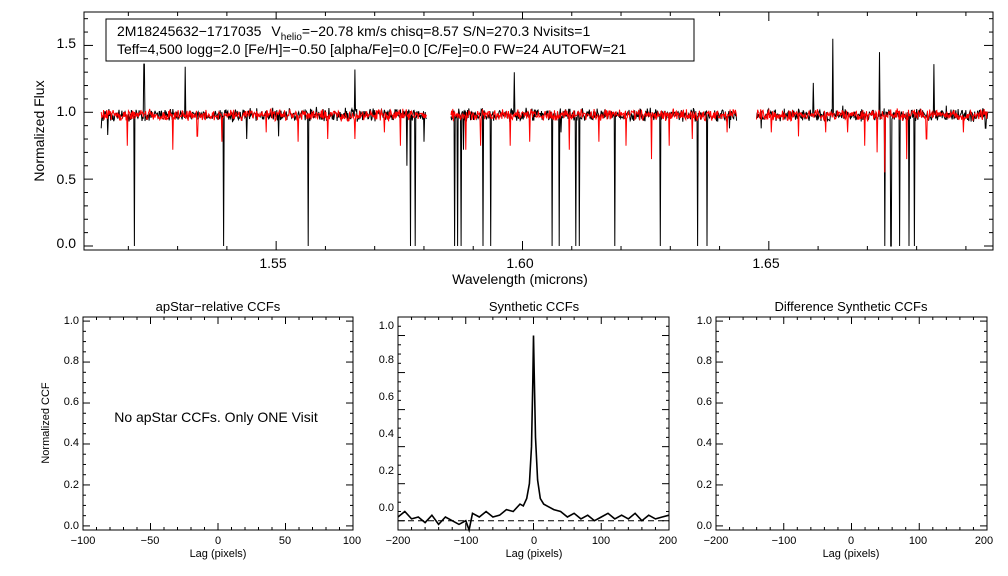 The width and height of the screenshot is (1008, 576). What do you see at coordinates (466, 541) in the screenshot?
I see `synthetic-ccf-xtick-label: −100` at bounding box center [466, 541].